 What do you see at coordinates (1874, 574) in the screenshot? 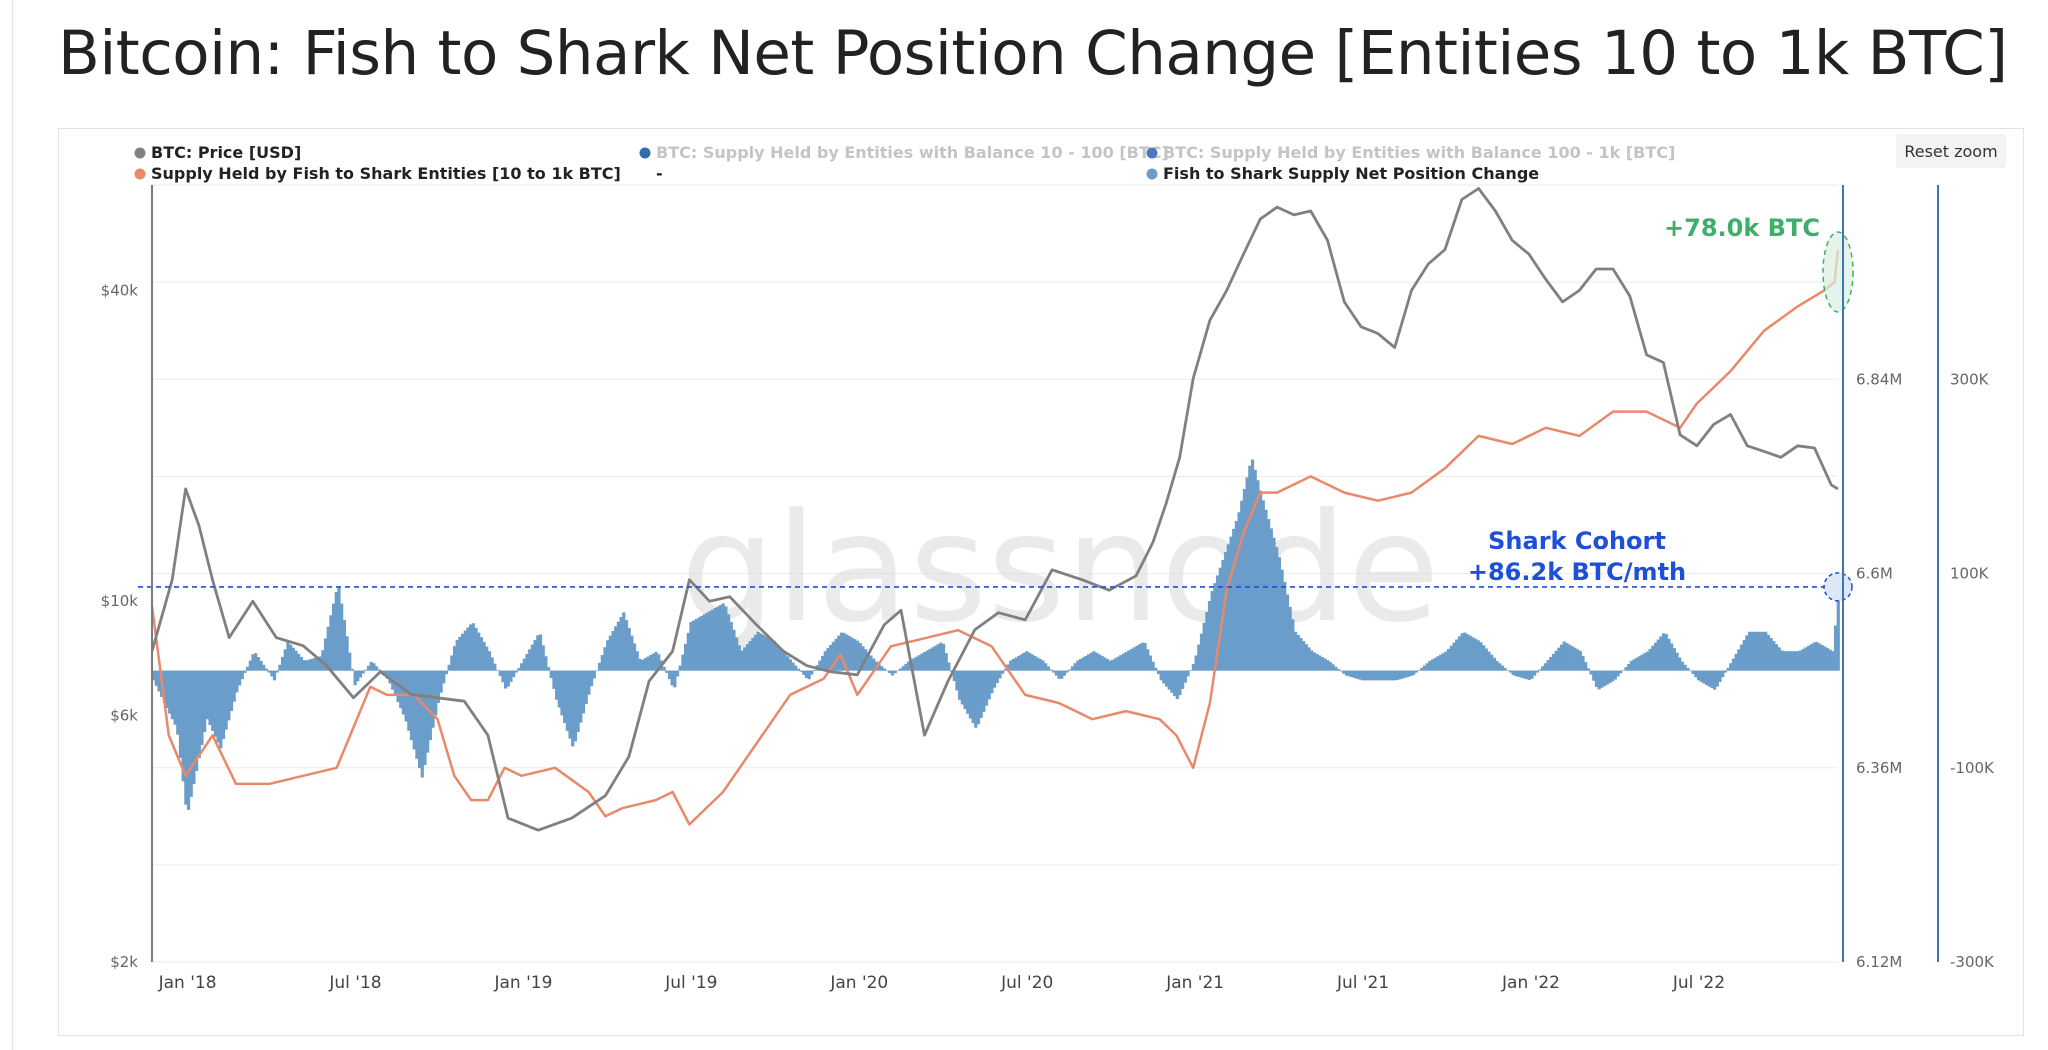
I see `supply-tick-label: 6.6M` at bounding box center [1874, 574].